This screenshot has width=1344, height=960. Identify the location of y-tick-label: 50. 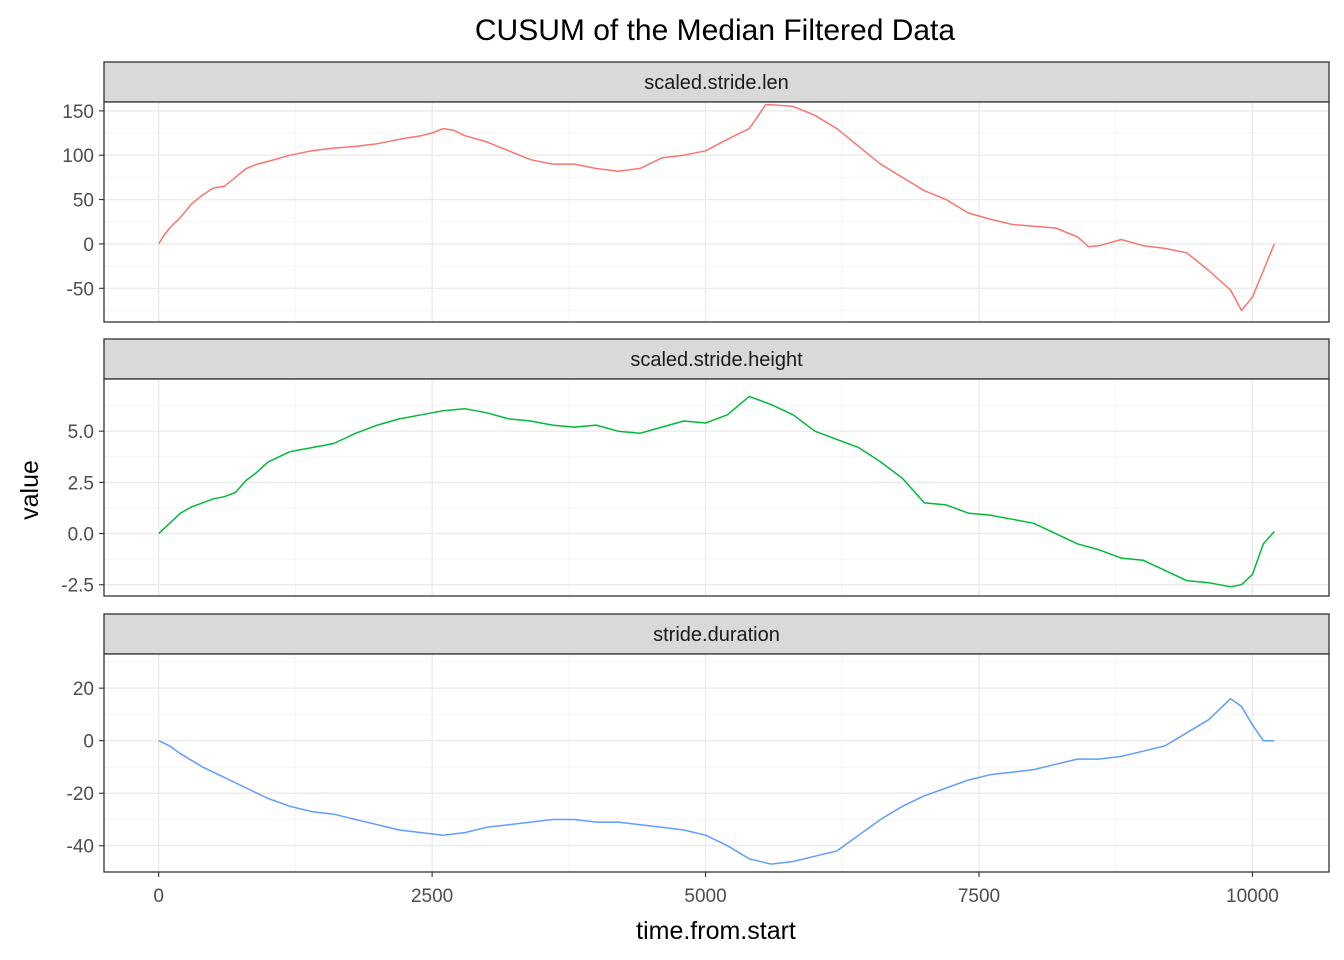
(83, 201).